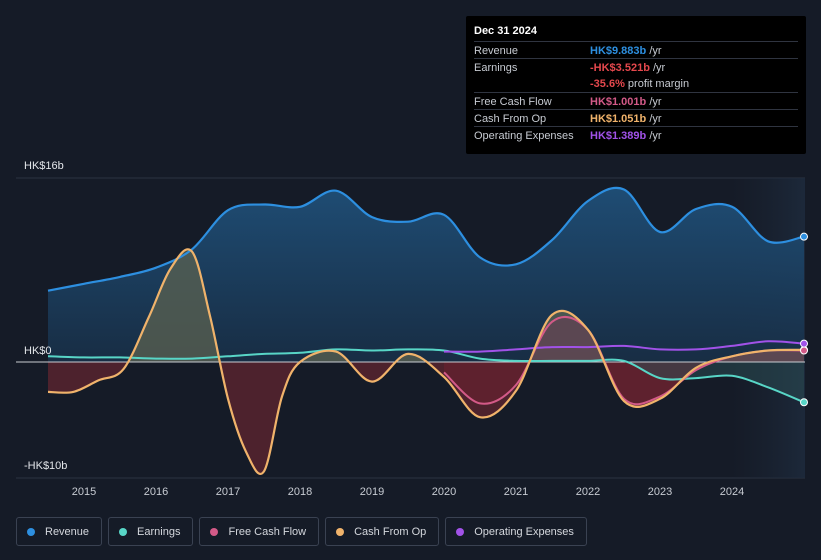 The image size is (821, 560). Describe the element at coordinates (426, 382) in the screenshot. I see `earnings-area-negative` at that location.